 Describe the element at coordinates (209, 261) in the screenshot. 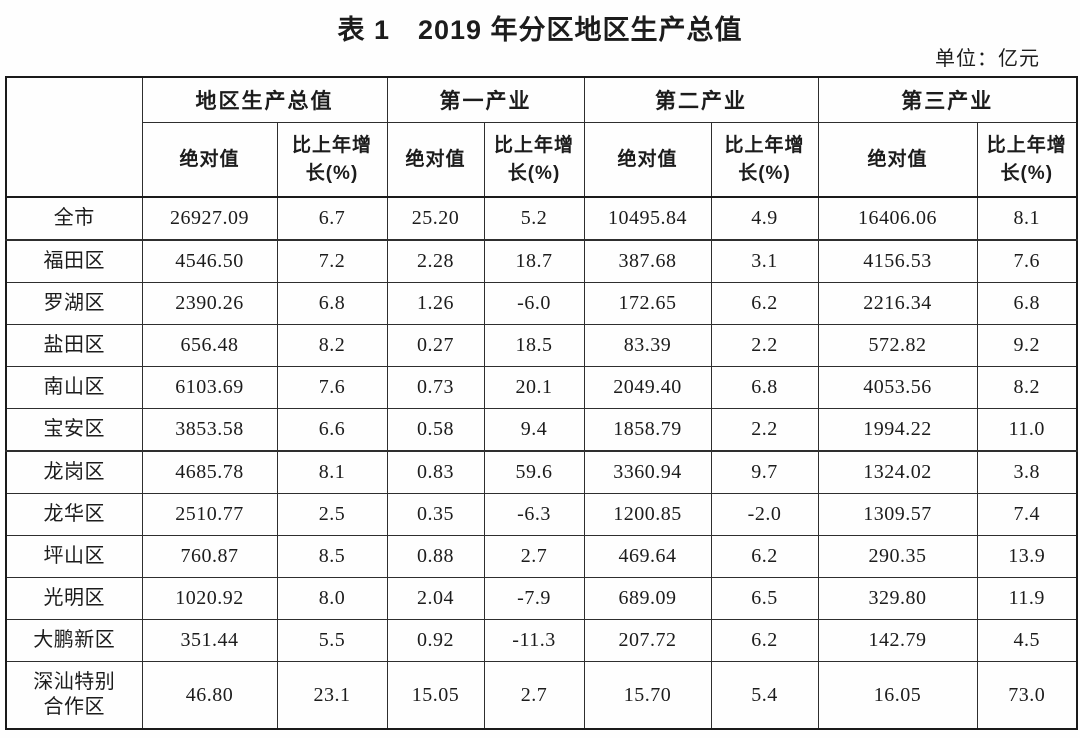

I see `value-cell: 4546.50` at that location.